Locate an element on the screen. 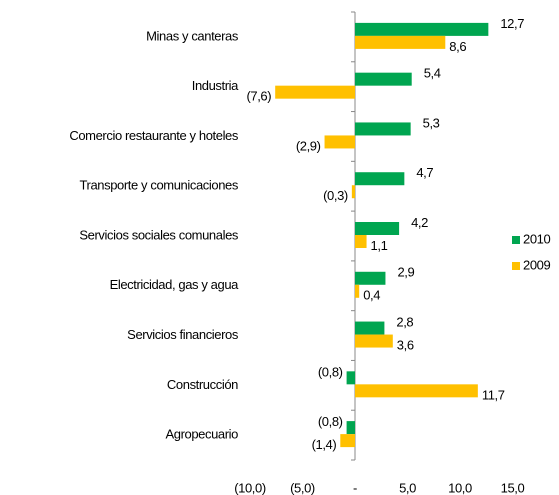 The height and width of the screenshot is (495, 559). category-label: Servicios financieros is located at coordinates (183, 334).